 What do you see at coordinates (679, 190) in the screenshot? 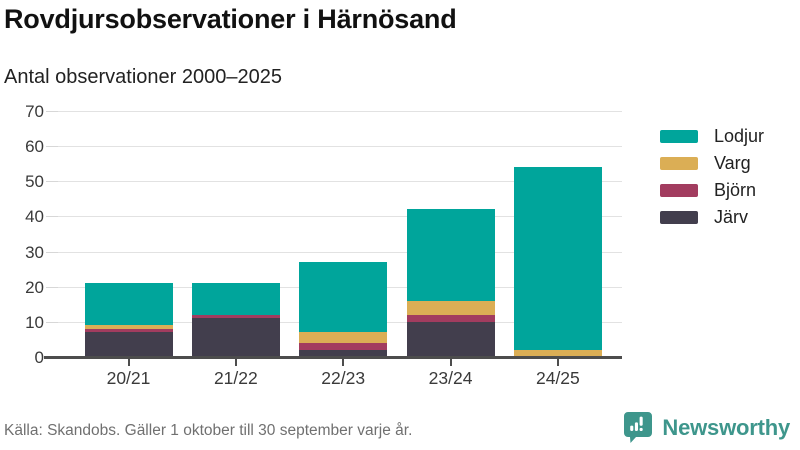
I see `legend-swatch-björn` at bounding box center [679, 190].